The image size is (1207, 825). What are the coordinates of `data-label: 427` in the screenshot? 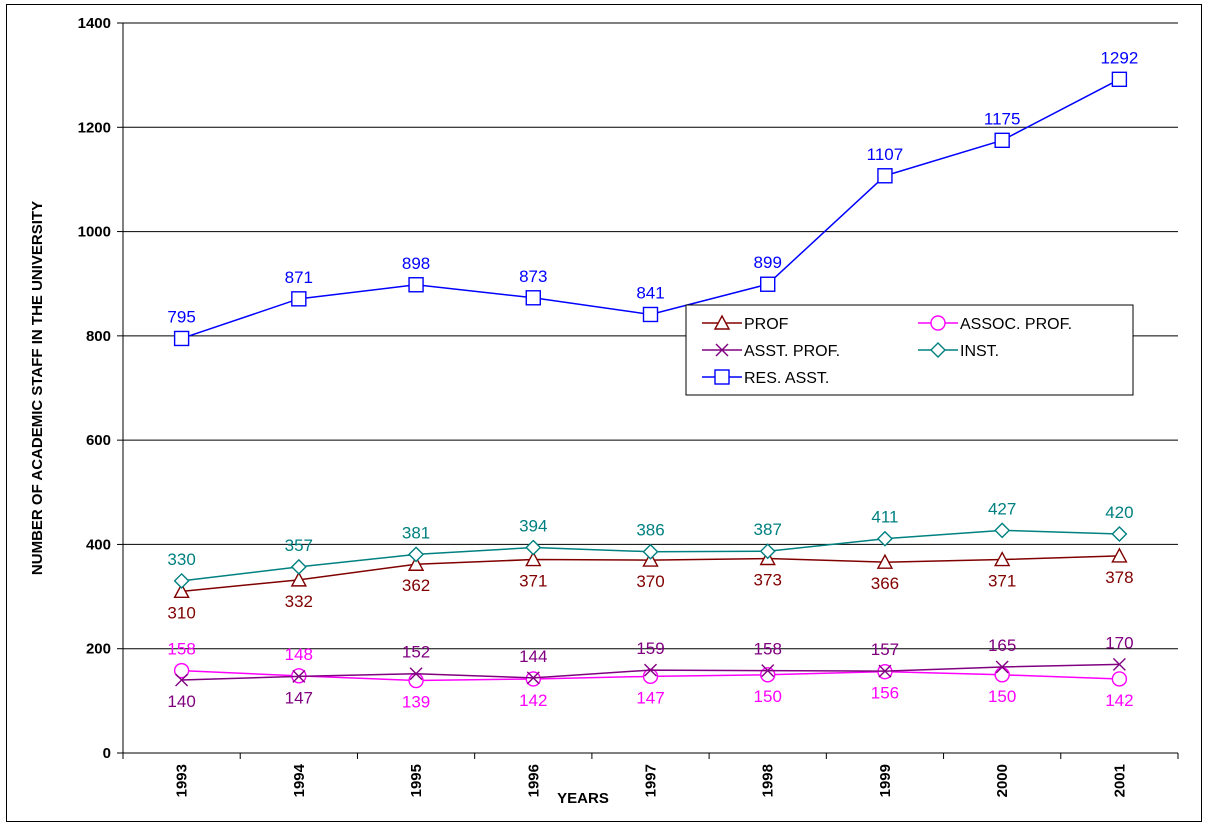 It's located at (1002, 508).